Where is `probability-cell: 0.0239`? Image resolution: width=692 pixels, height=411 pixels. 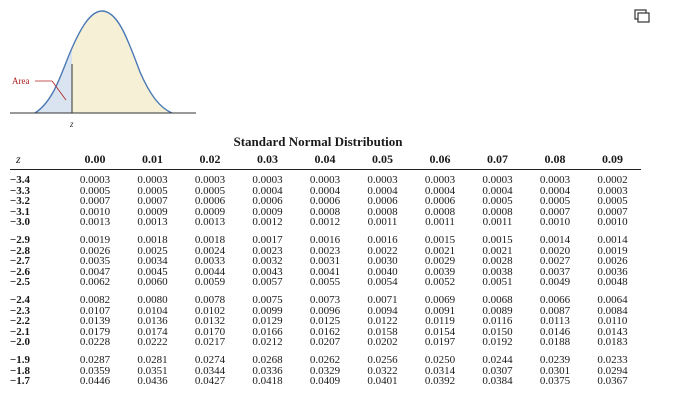 probability-cell: 0.0239 is located at coordinates (555, 359).